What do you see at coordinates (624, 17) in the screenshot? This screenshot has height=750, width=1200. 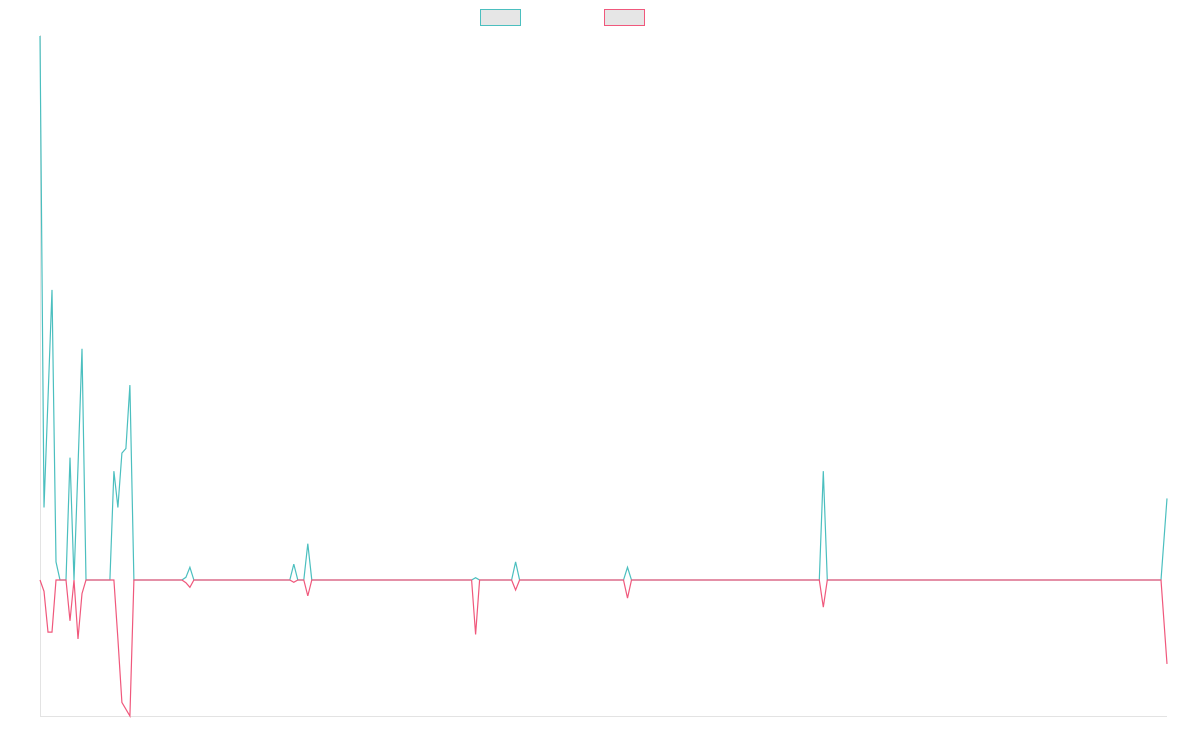 I see `legend-swatch-series-b` at bounding box center [624, 17].